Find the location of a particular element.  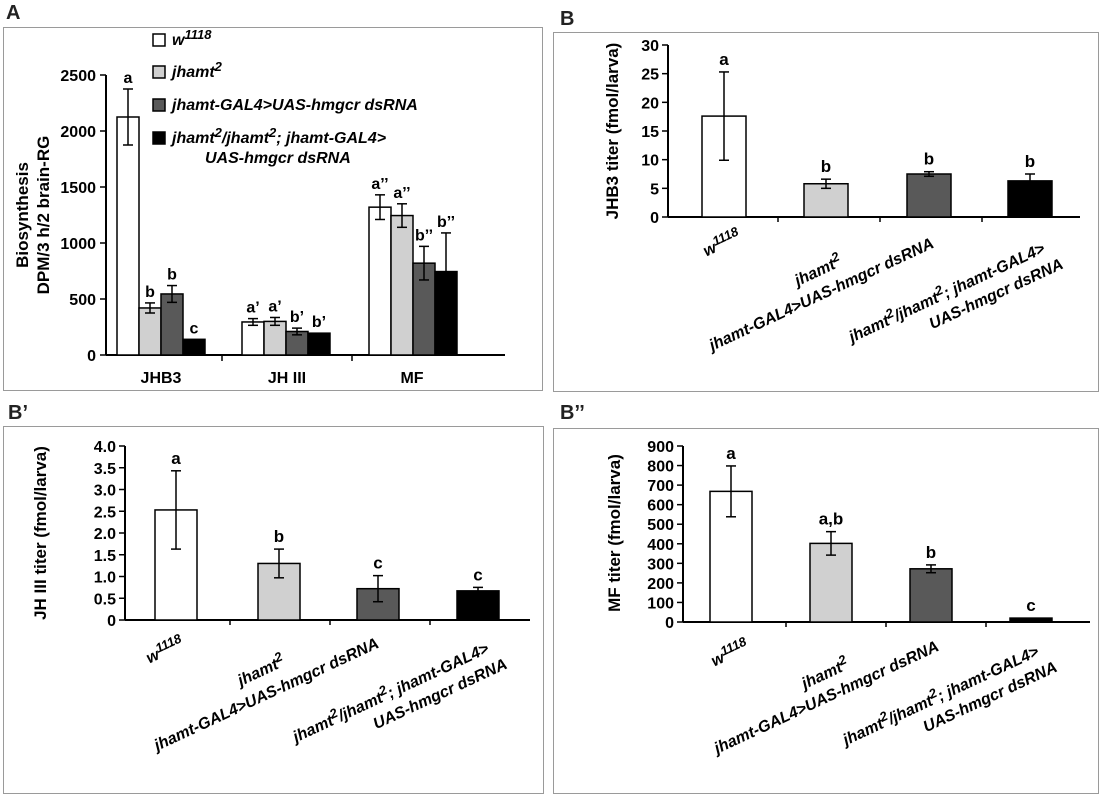

panel-letter-b: B is located at coordinates (567, 19).